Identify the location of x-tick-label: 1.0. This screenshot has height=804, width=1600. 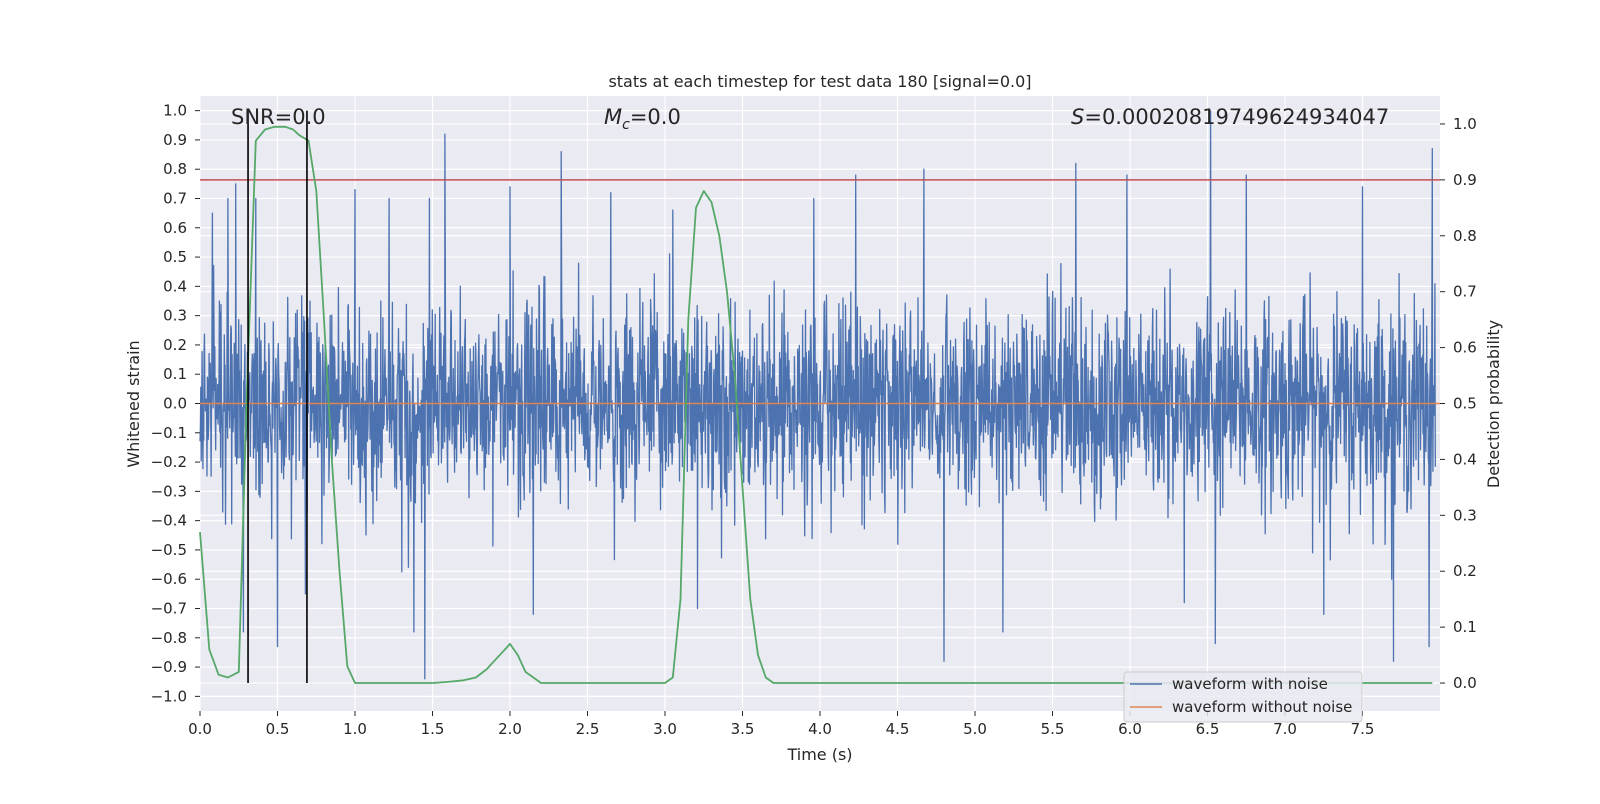
(355, 729).